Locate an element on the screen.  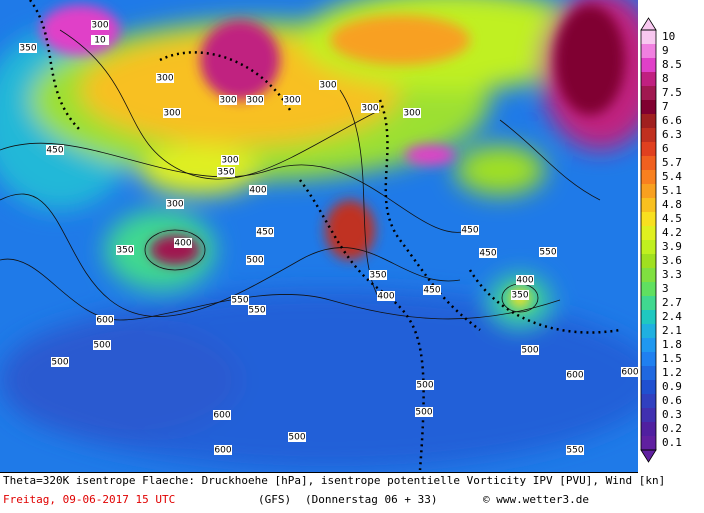
colorbar-tick-label: 1.2 is located at coordinates (672, 372).